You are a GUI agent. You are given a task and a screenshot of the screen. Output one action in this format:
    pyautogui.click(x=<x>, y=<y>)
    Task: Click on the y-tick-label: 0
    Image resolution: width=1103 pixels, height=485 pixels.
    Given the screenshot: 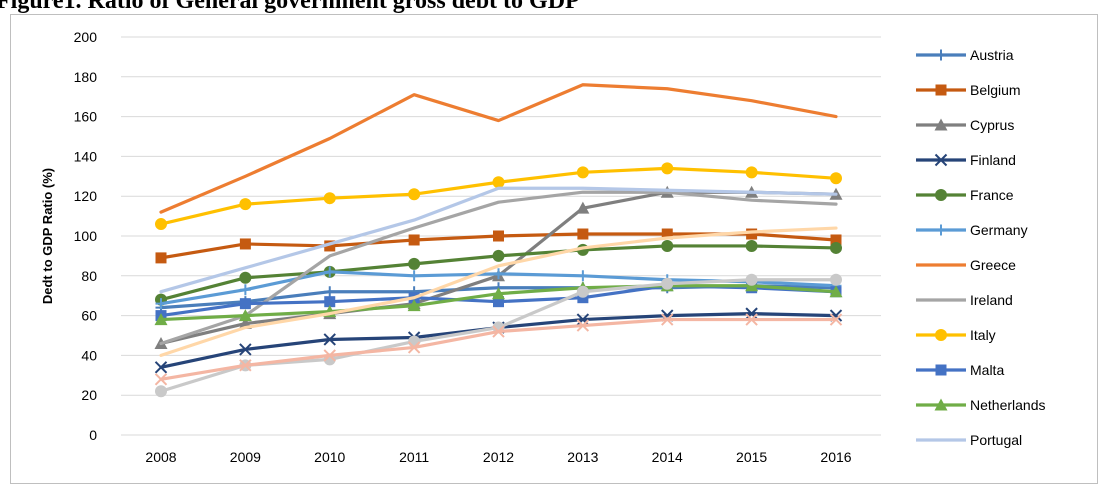 What is the action you would take?
    pyautogui.click(x=93, y=435)
    